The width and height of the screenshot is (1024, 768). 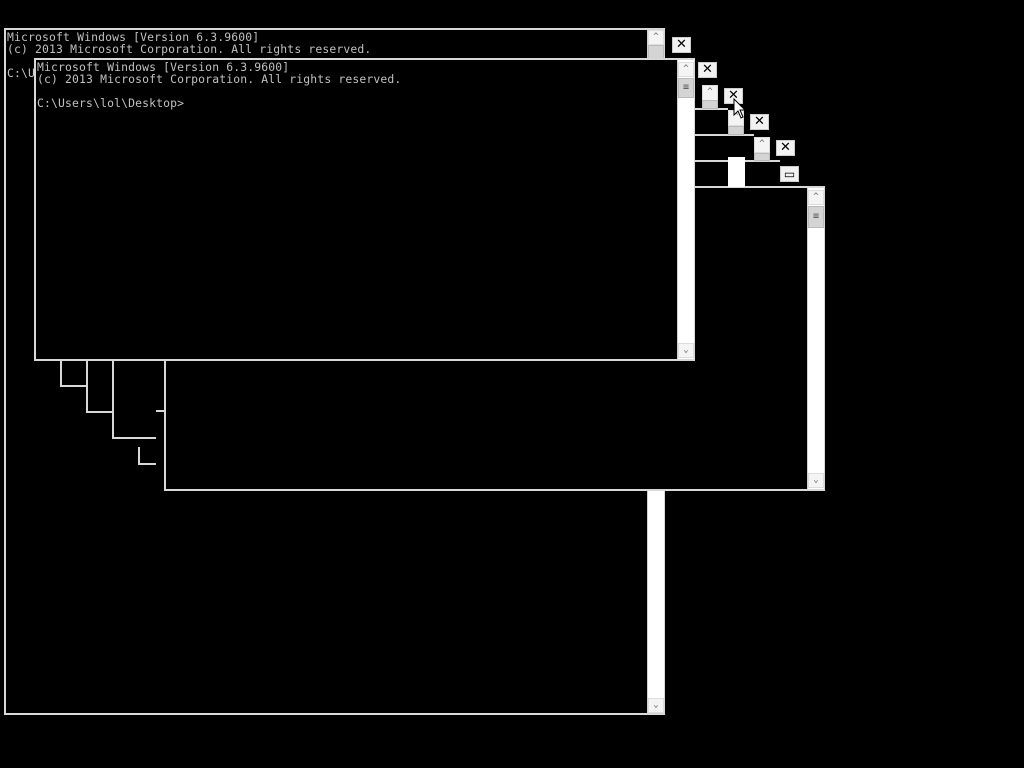 What do you see at coordinates (736, 172) in the screenshot?
I see `scrollbar-fragment` at bounding box center [736, 172].